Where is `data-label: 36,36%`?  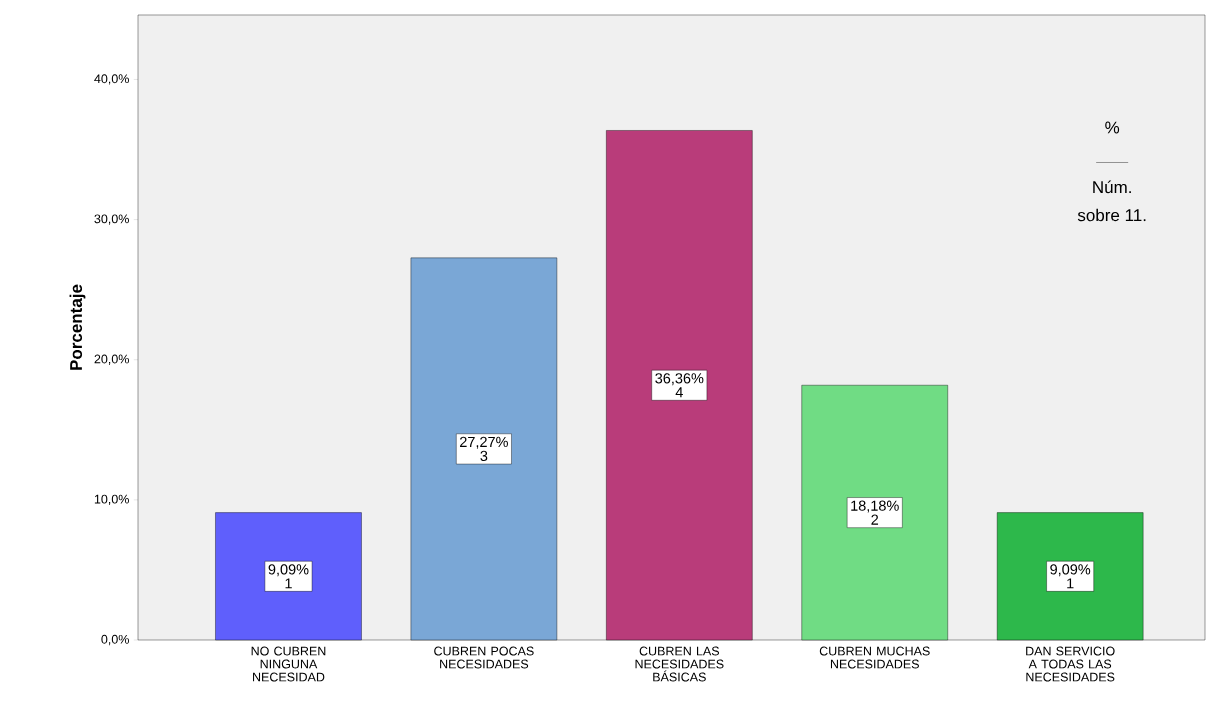
data-label: 36,36% is located at coordinates (679, 379).